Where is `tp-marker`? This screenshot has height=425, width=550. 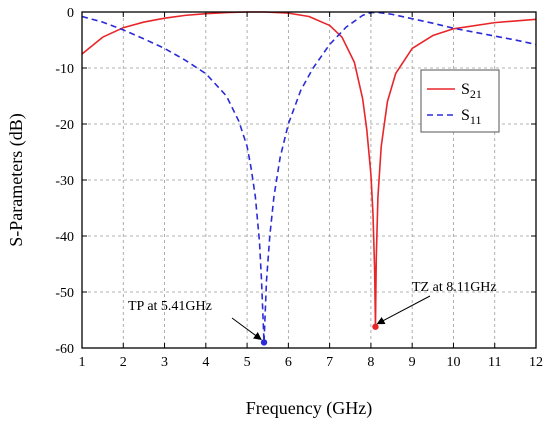
tp-marker is located at coordinates (264, 342).